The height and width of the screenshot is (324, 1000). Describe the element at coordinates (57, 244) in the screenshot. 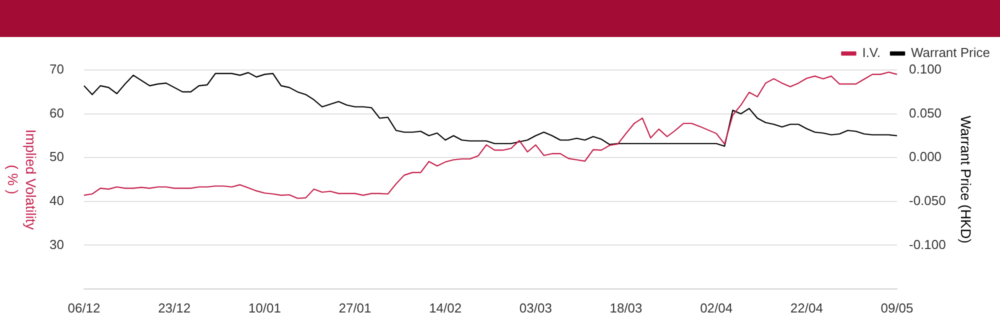

I see `y-tick-label: 30` at that location.